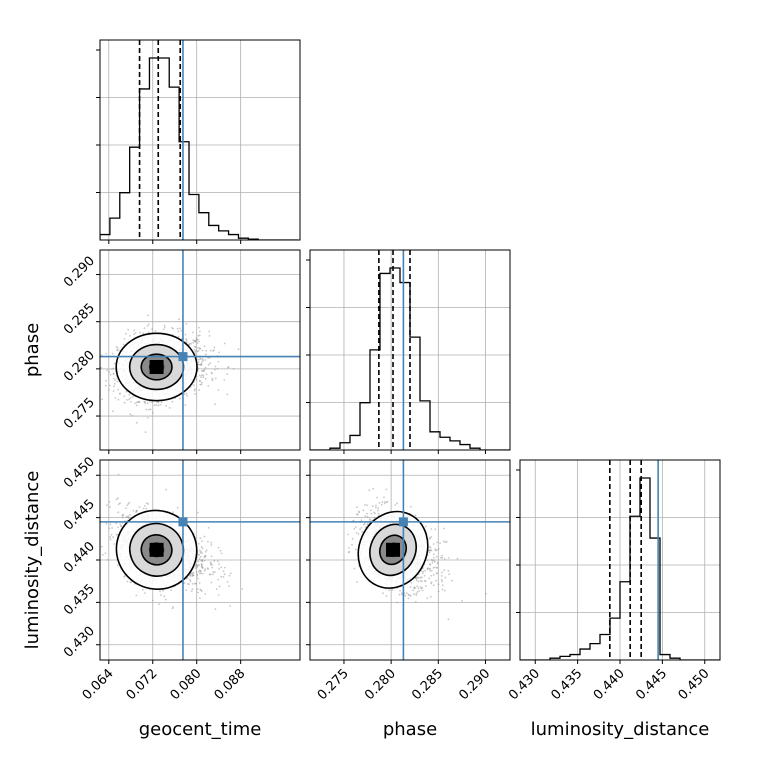 Image resolution: width=760 pixels, height=760 pixels. I want to click on x-axis-label-luminosity-distance: luminosity_distance, so click(620, 729).